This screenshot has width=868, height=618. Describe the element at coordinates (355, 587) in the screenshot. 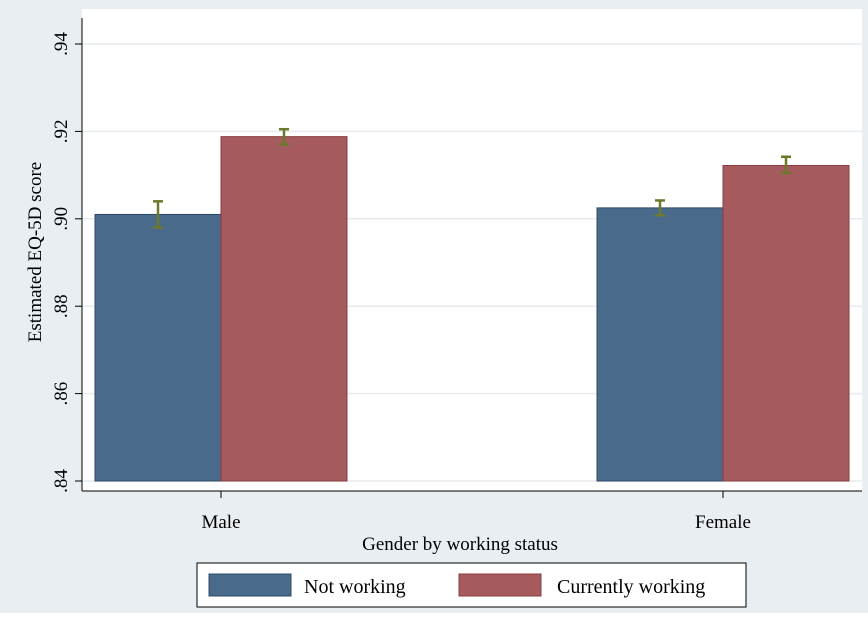

I see `legend-label: Not working` at that location.